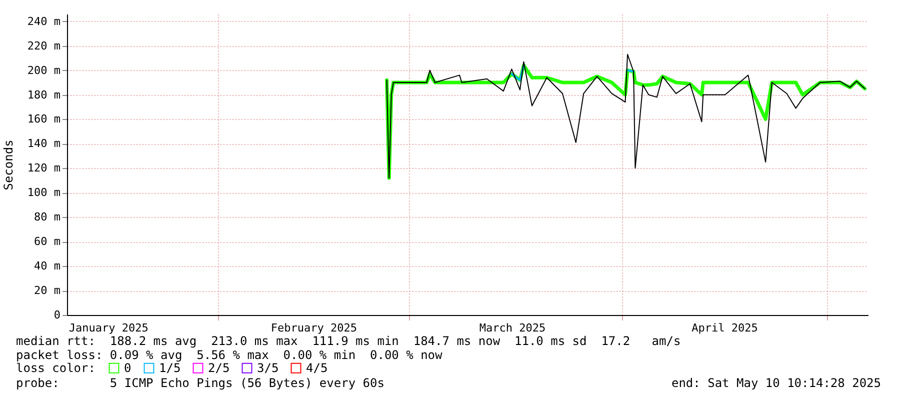 This screenshot has width=897, height=397. Describe the element at coordinates (44, 95) in the screenshot. I see `y-tick-label: 180 m` at that location.